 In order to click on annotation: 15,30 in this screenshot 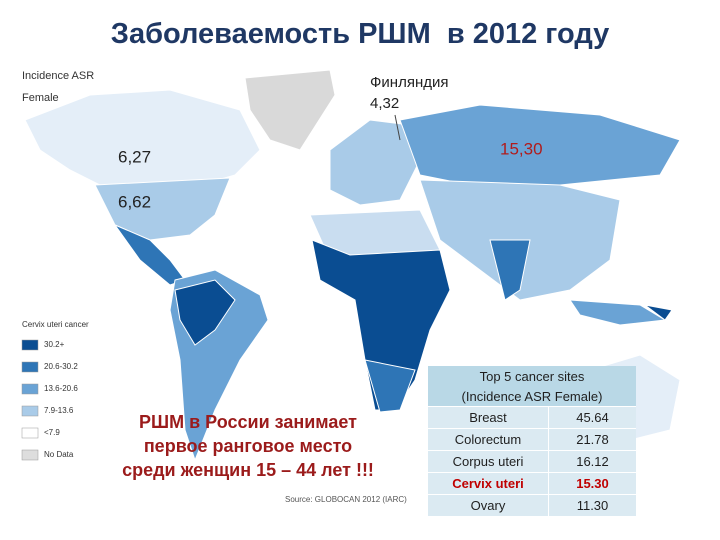, I will do `click(521, 148)`.